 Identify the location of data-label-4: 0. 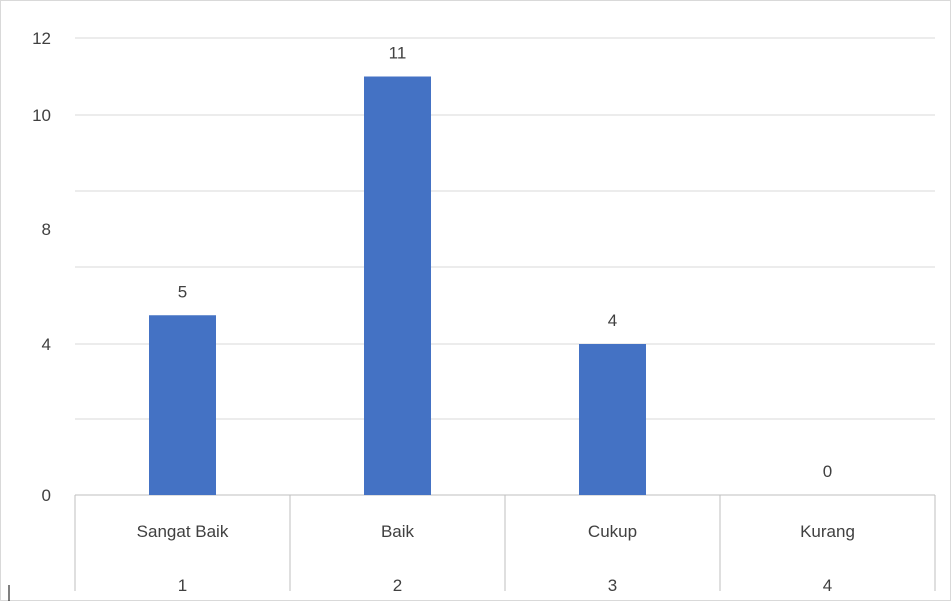
(827, 471).